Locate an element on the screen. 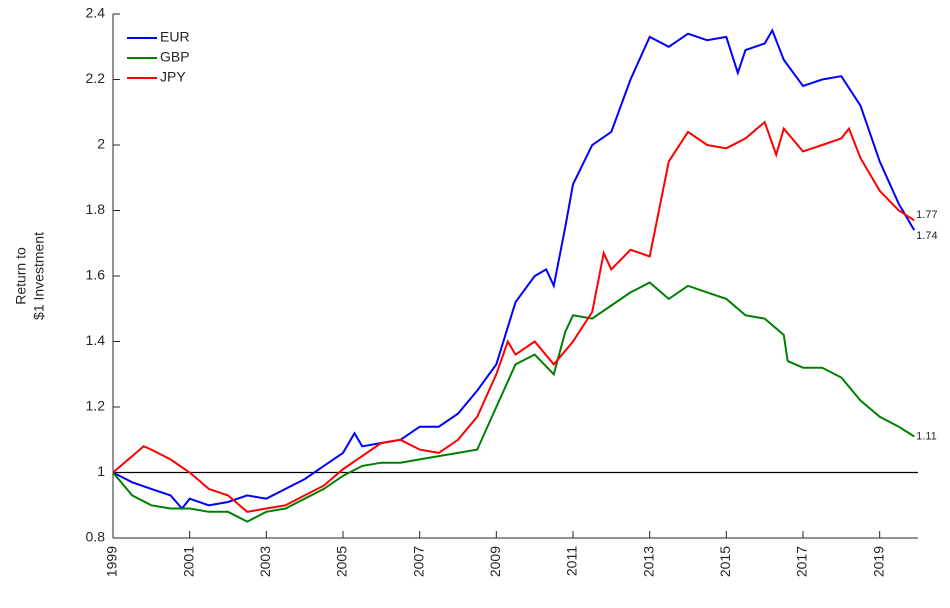 Image resolution: width=950 pixels, height=608 pixels. legend-label: EUR is located at coordinates (175, 37).